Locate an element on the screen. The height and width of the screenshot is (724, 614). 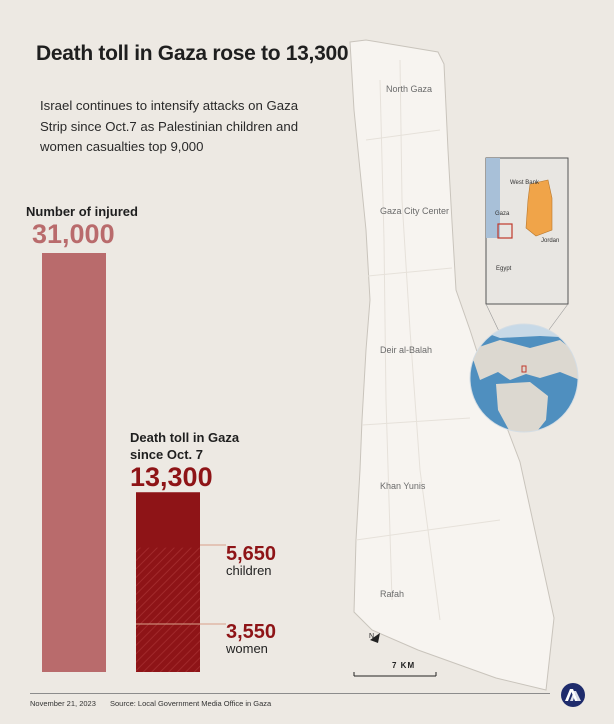
aa-logo-icon is located at coordinates (573, 695).